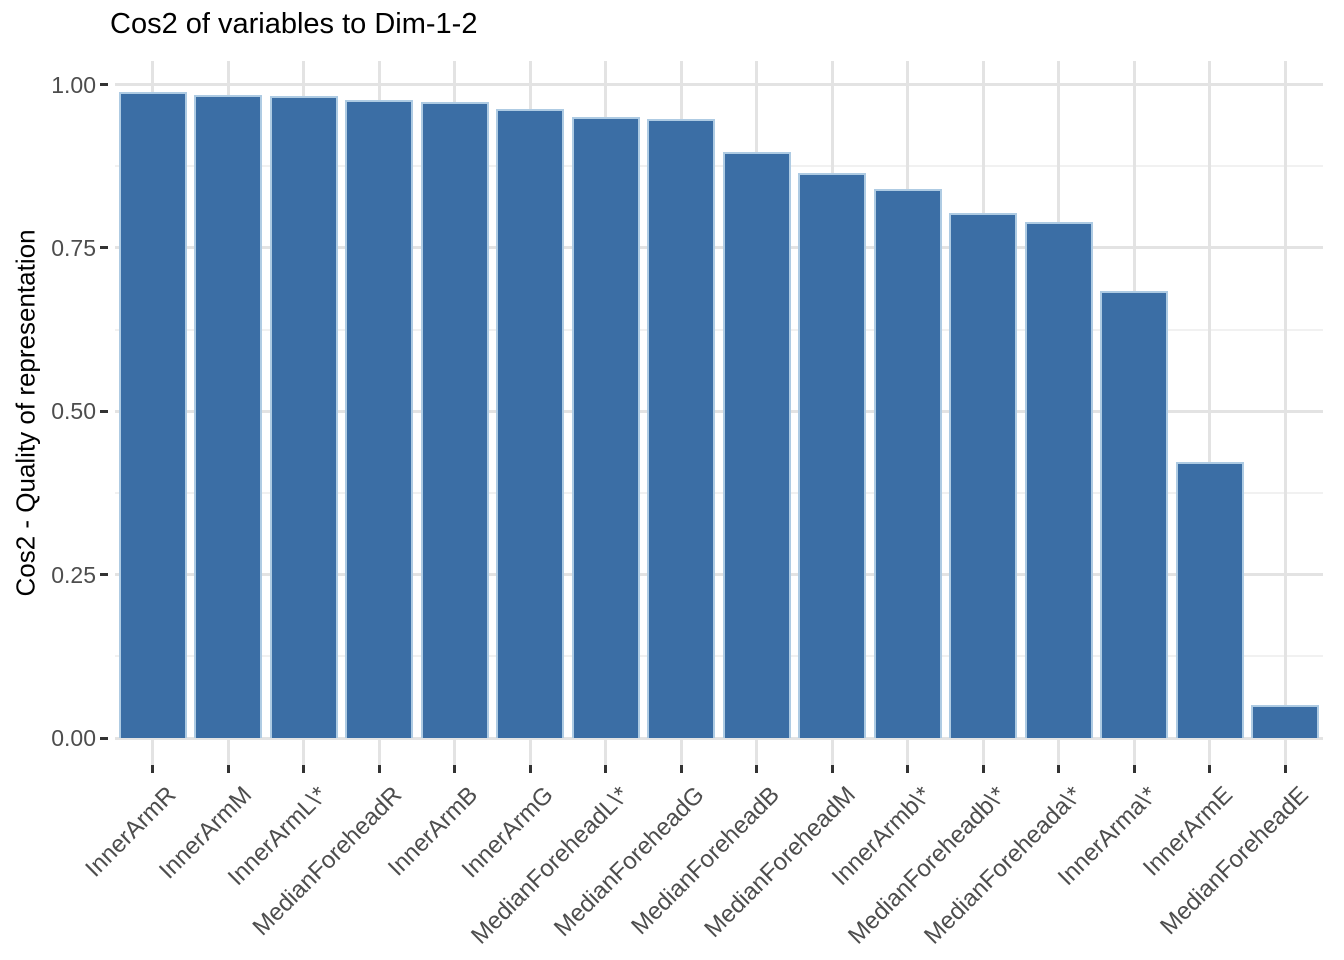 This screenshot has width=1344, height=960. What do you see at coordinates (73, 574) in the screenshot?
I see `y-tick-label: 0.25` at bounding box center [73, 574].